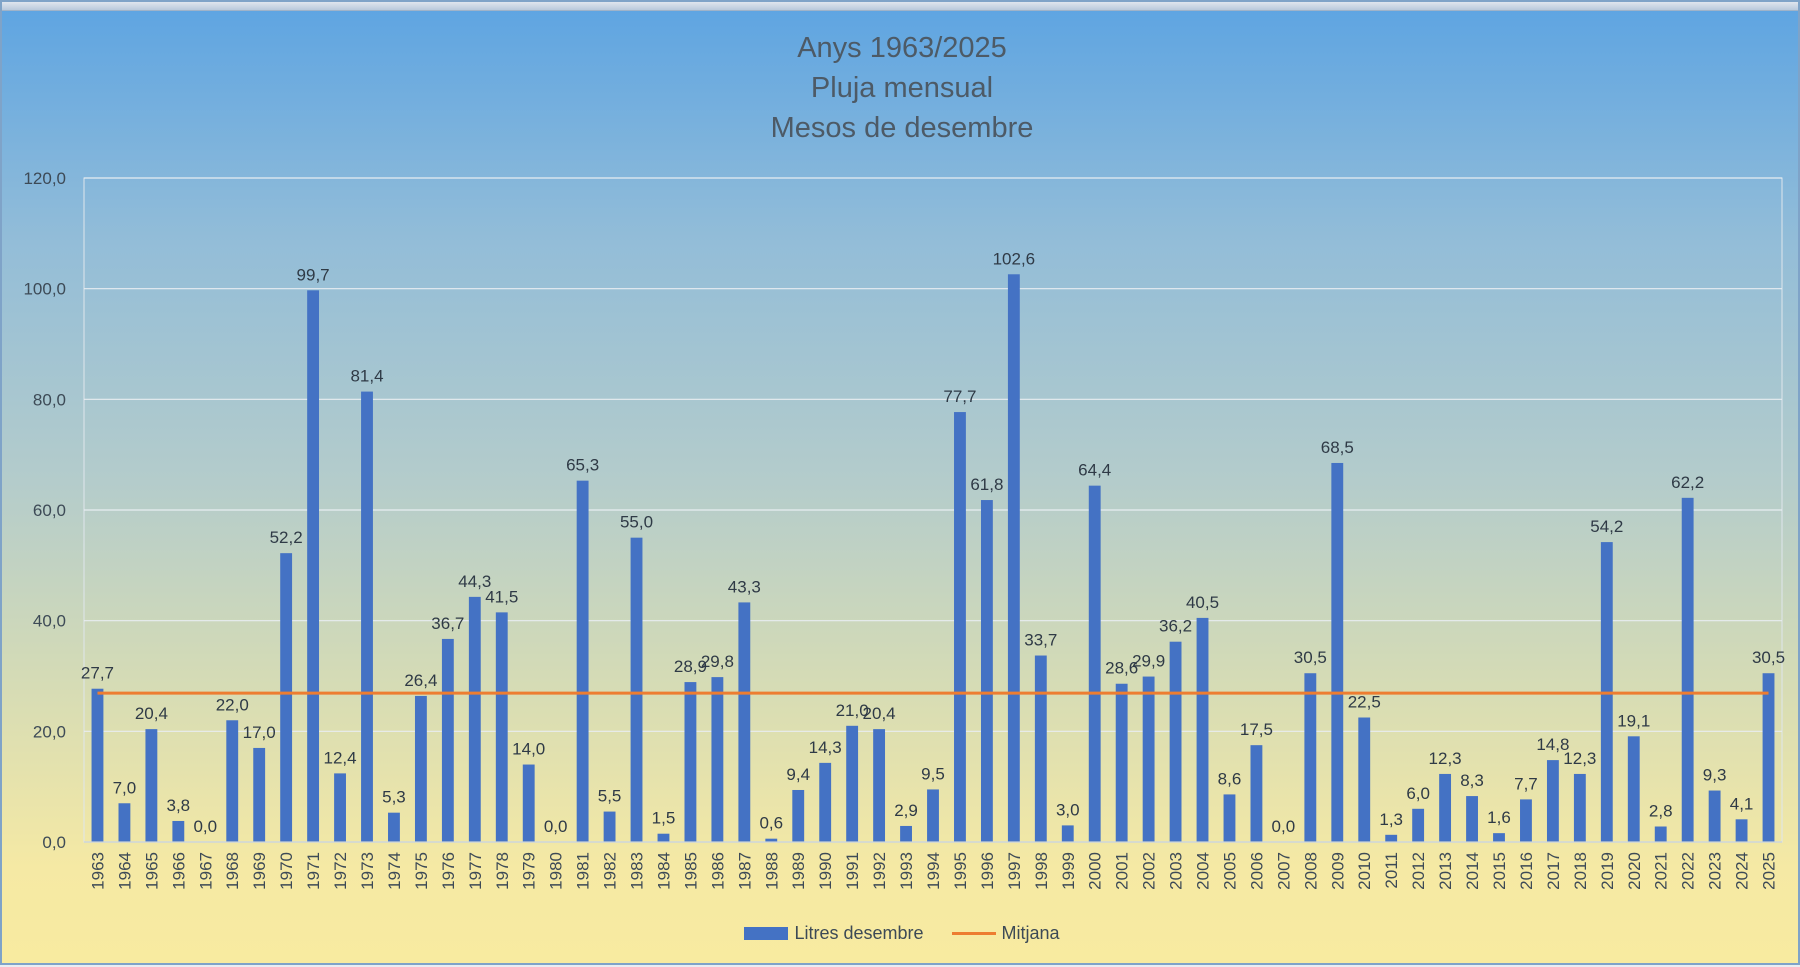  I want to click on x-tick-label: 2016, so click(1526, 871).